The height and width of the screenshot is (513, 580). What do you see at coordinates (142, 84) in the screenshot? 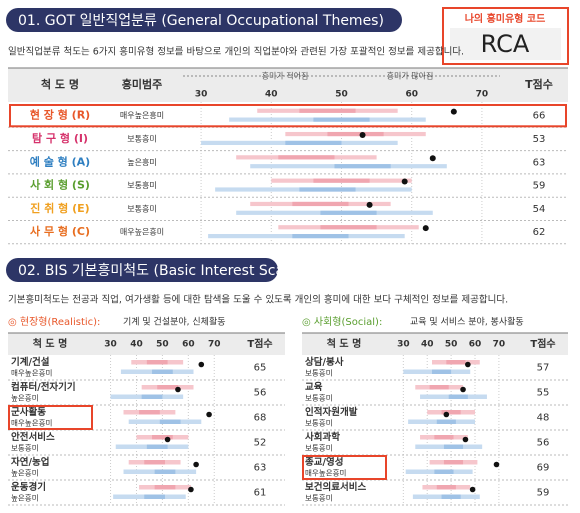
I see `header: 흥미범주` at bounding box center [142, 84].